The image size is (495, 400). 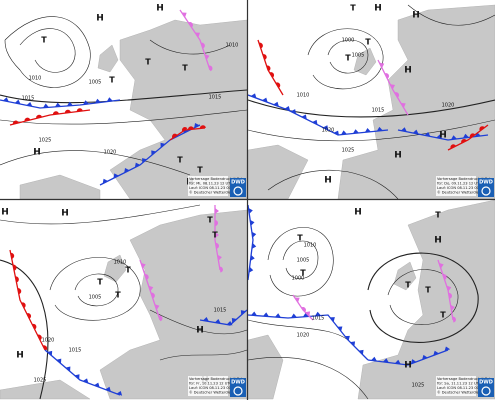 What do you see at coordinates (45, 141) in the screenshot?
I see `isobar-label: 1025` at bounding box center [45, 141].